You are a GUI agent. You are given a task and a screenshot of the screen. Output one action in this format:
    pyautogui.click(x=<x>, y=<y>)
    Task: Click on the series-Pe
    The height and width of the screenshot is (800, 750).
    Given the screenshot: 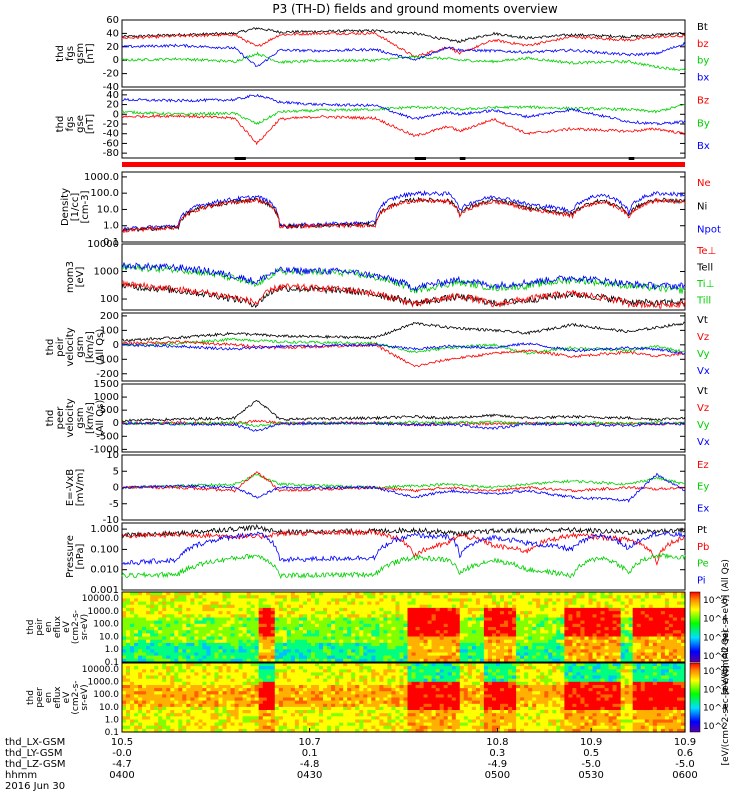 What is the action you would take?
    pyautogui.click(x=403, y=566)
    